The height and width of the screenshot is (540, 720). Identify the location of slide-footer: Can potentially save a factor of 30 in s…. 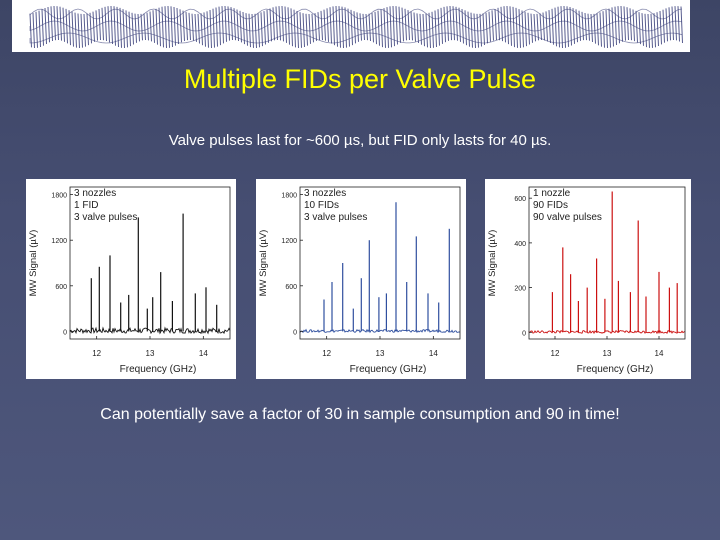
(360, 414).